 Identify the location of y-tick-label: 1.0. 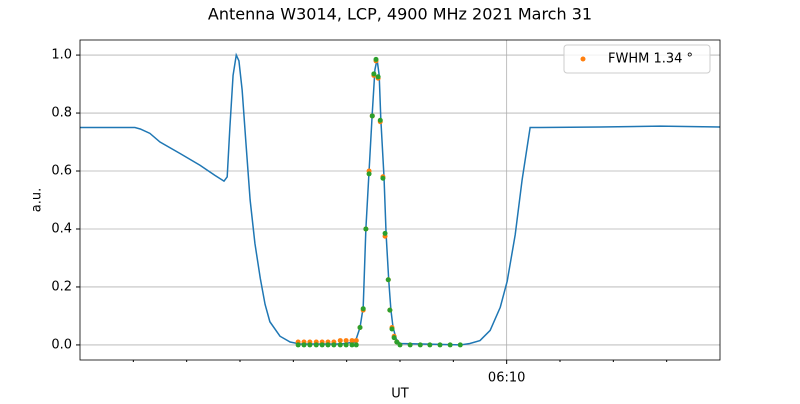
(61, 55).